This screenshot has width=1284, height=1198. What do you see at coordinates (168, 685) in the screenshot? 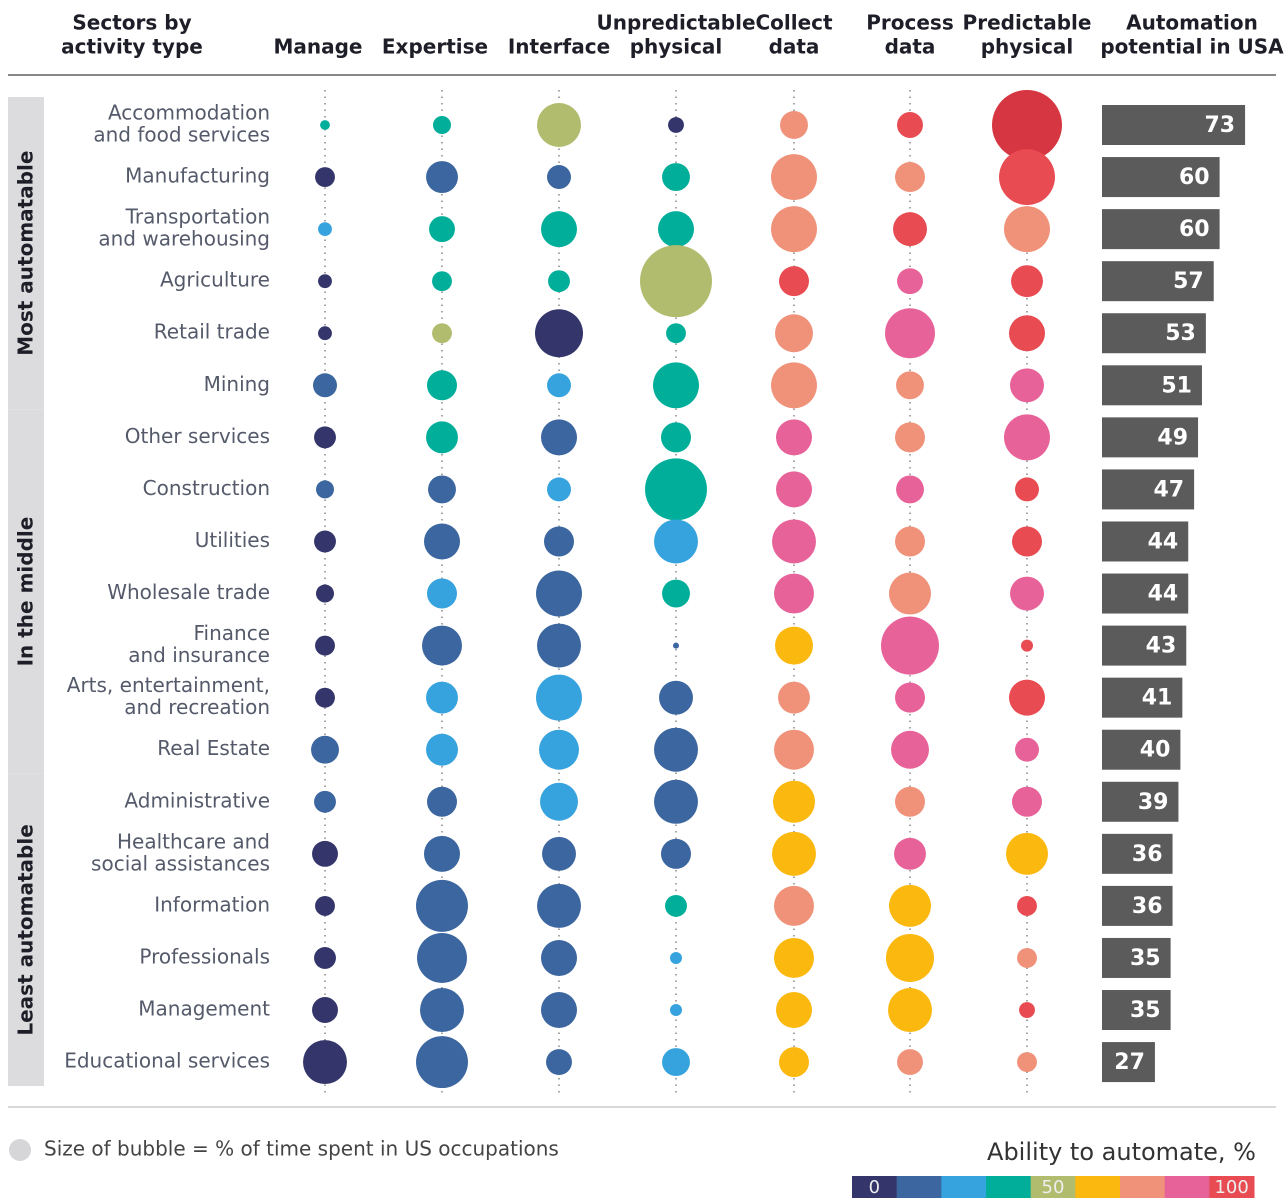
I see `row-label: Arts, entertainment,` at bounding box center [168, 685].